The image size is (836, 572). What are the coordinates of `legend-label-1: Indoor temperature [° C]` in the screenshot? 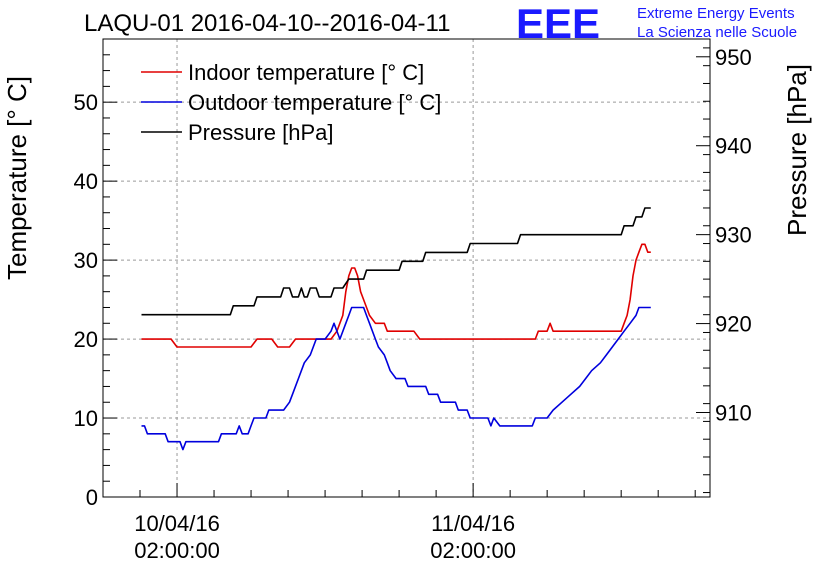 It's located at (306, 72).